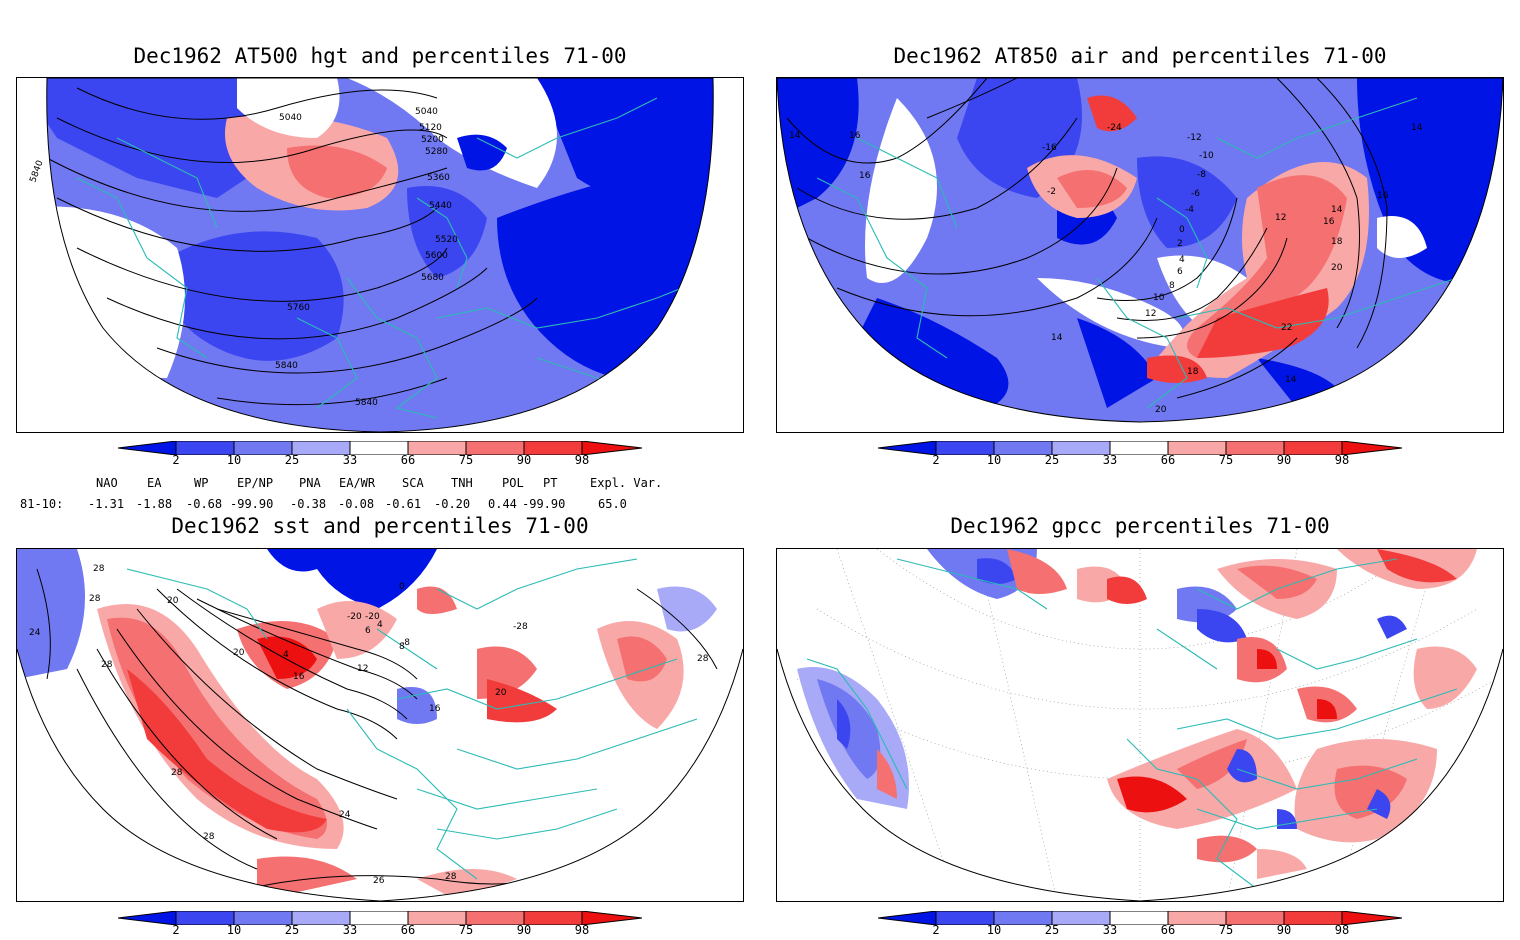  What do you see at coordinates (42, 504) in the screenshot?
I see `index-row-label: 81-10:` at bounding box center [42, 504].